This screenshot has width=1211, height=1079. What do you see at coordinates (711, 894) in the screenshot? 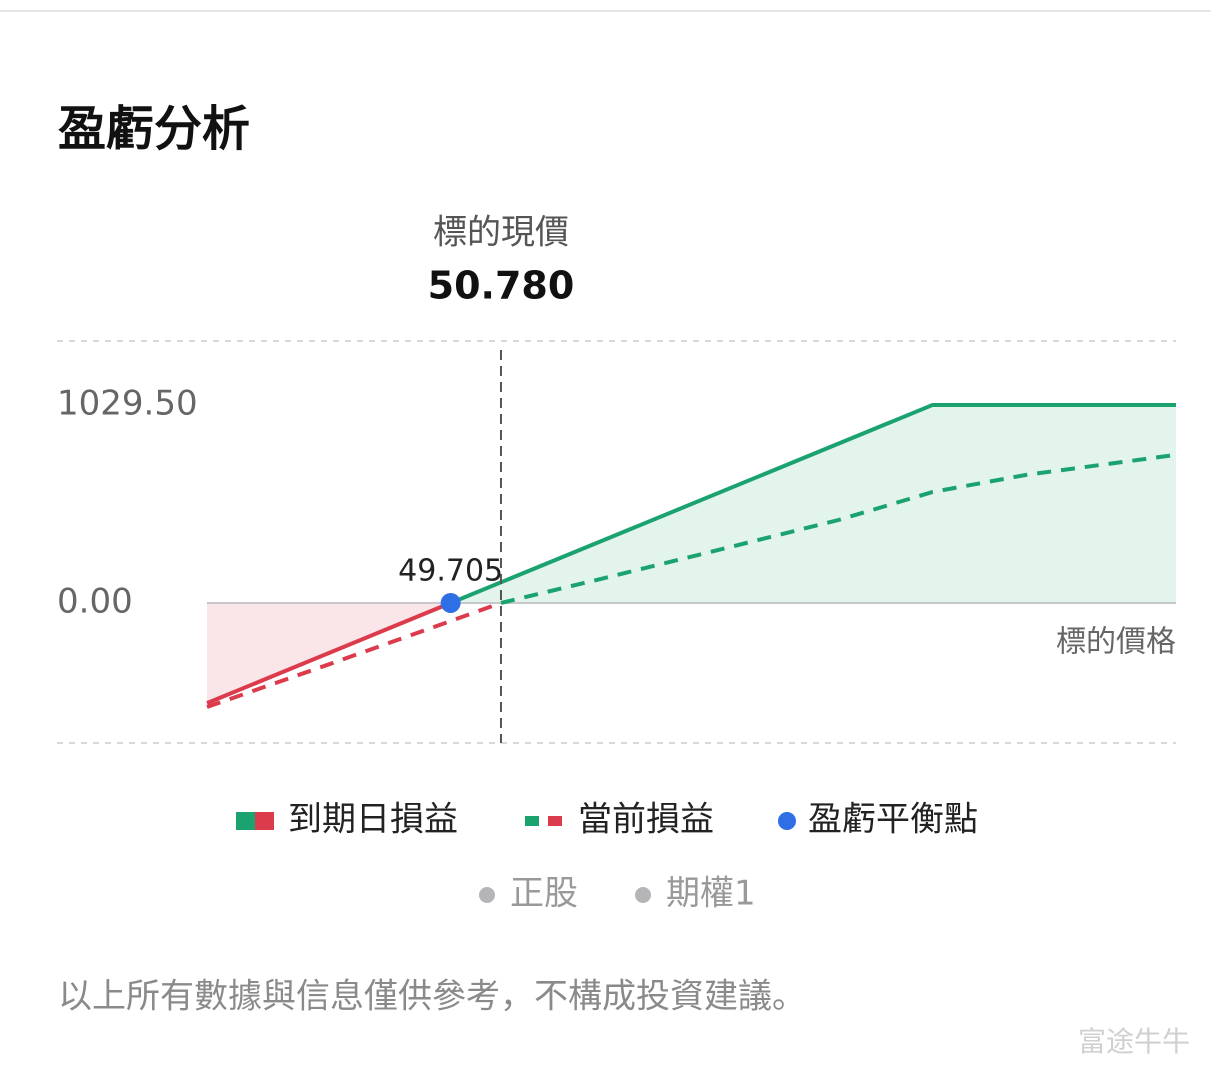
I see `legend-label: 期權1` at bounding box center [711, 894].